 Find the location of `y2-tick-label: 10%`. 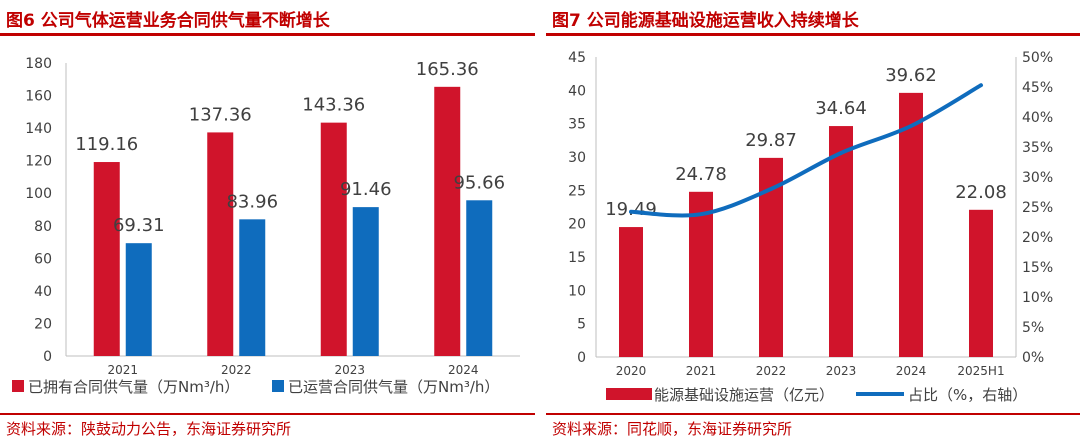

y2-tick-label: 10% is located at coordinates (1037, 298).